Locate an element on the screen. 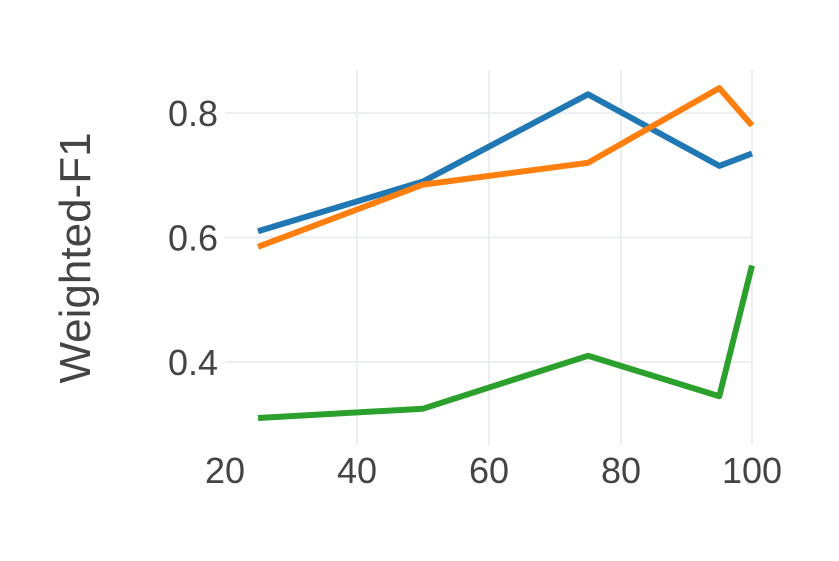 Image resolution: width=839 pixels, height=561 pixels. x-tick-label: 40 is located at coordinates (357, 470).